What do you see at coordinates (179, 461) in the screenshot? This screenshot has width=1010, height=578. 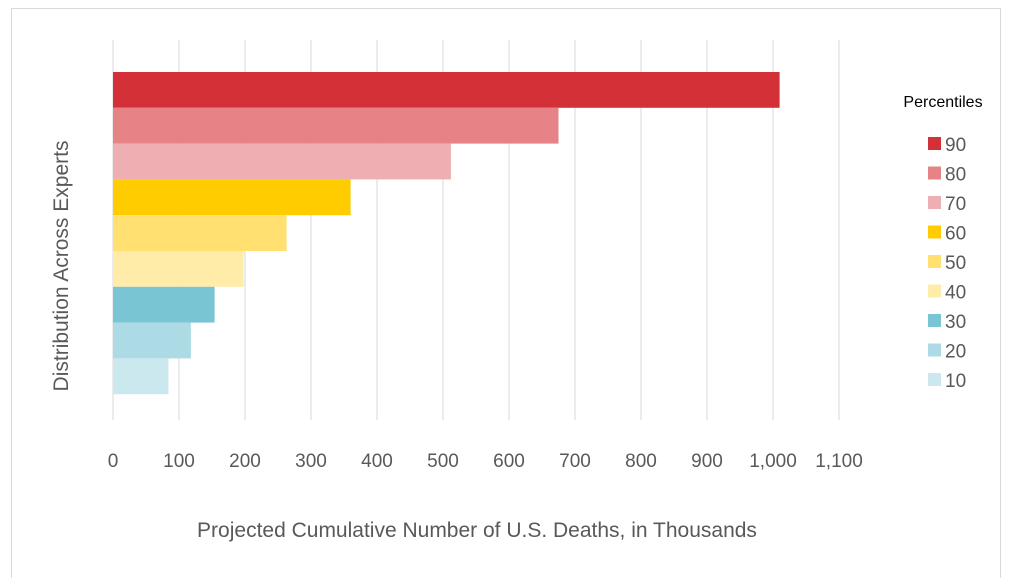 I see `x-tick-label: 100` at bounding box center [179, 461].